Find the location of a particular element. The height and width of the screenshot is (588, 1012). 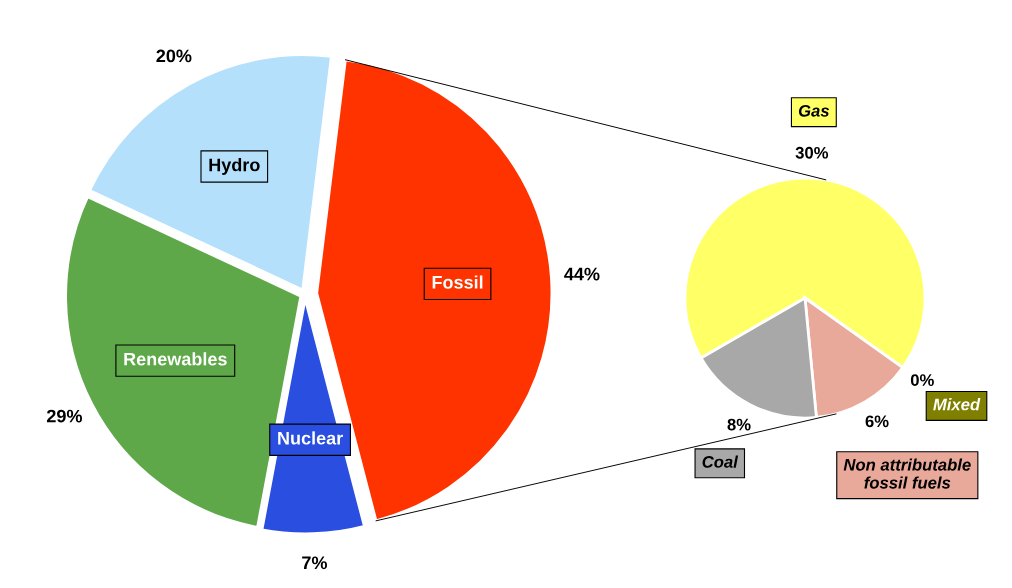

category-label: Mixed is located at coordinates (957, 404).